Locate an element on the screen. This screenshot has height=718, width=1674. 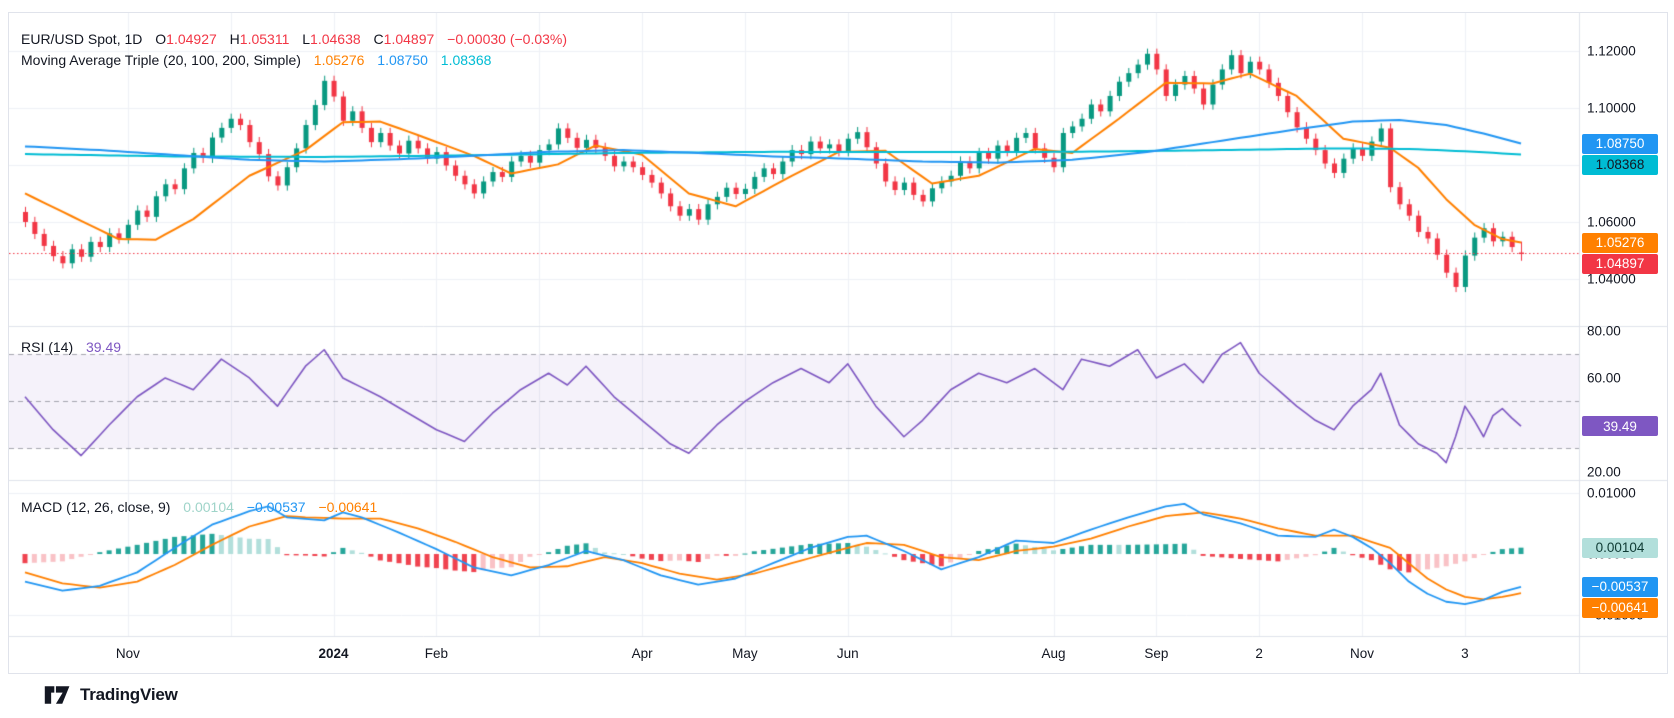
open-value: 1.04927 is located at coordinates (191, 39).